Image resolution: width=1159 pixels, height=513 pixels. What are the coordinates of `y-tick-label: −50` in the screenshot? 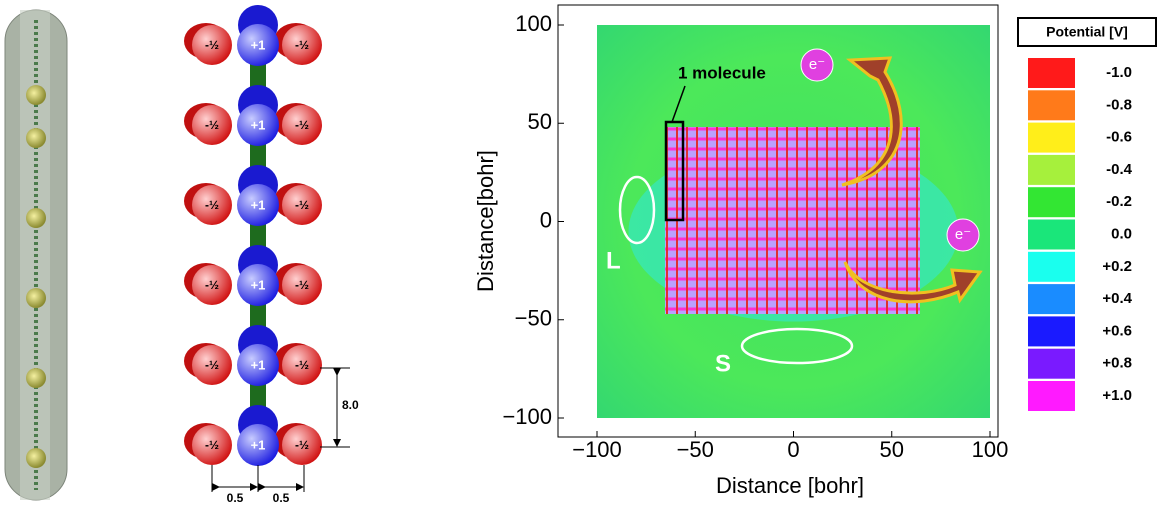 It's located at (533, 318).